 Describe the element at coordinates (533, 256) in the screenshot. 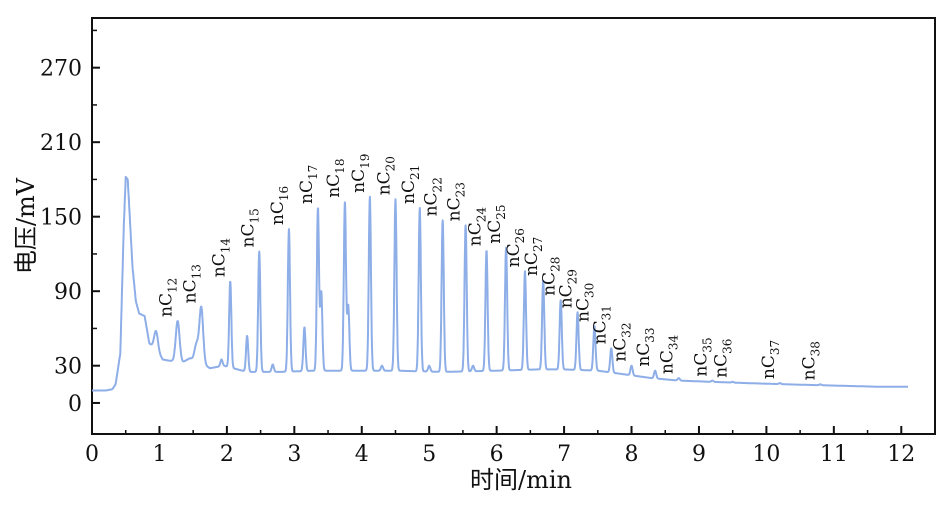

I see `peak-label: nC27` at that location.